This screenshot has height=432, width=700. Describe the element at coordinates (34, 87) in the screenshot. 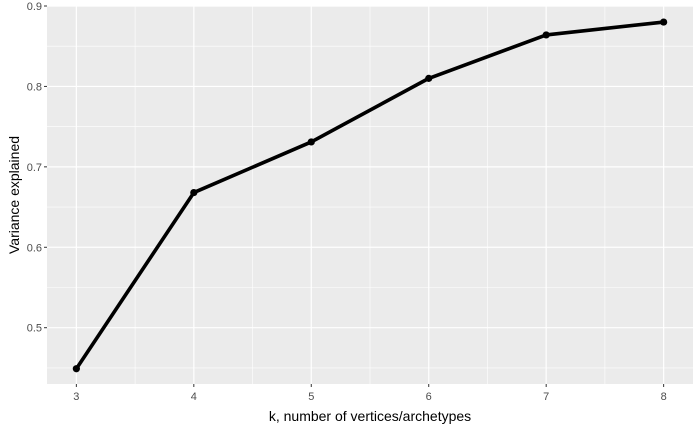

I see `y-tick-label: 0.8` at that location.